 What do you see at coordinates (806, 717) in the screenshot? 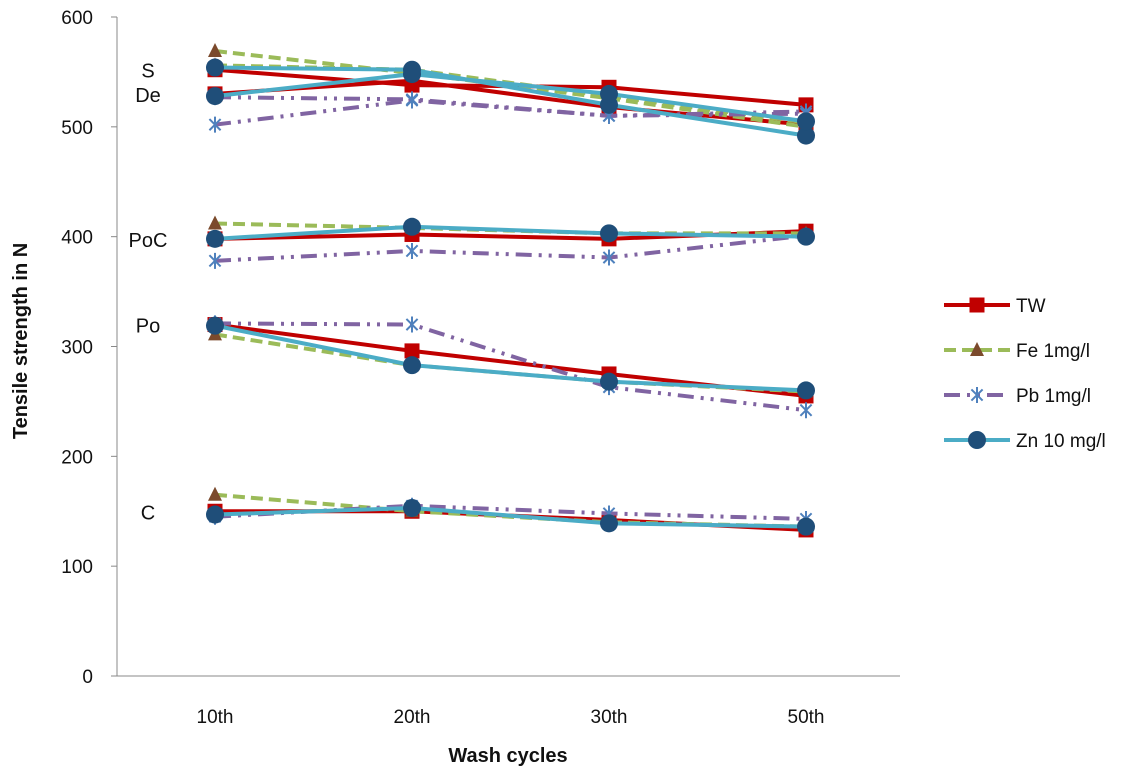
I see `x-tick-label: 50th` at bounding box center [806, 717].